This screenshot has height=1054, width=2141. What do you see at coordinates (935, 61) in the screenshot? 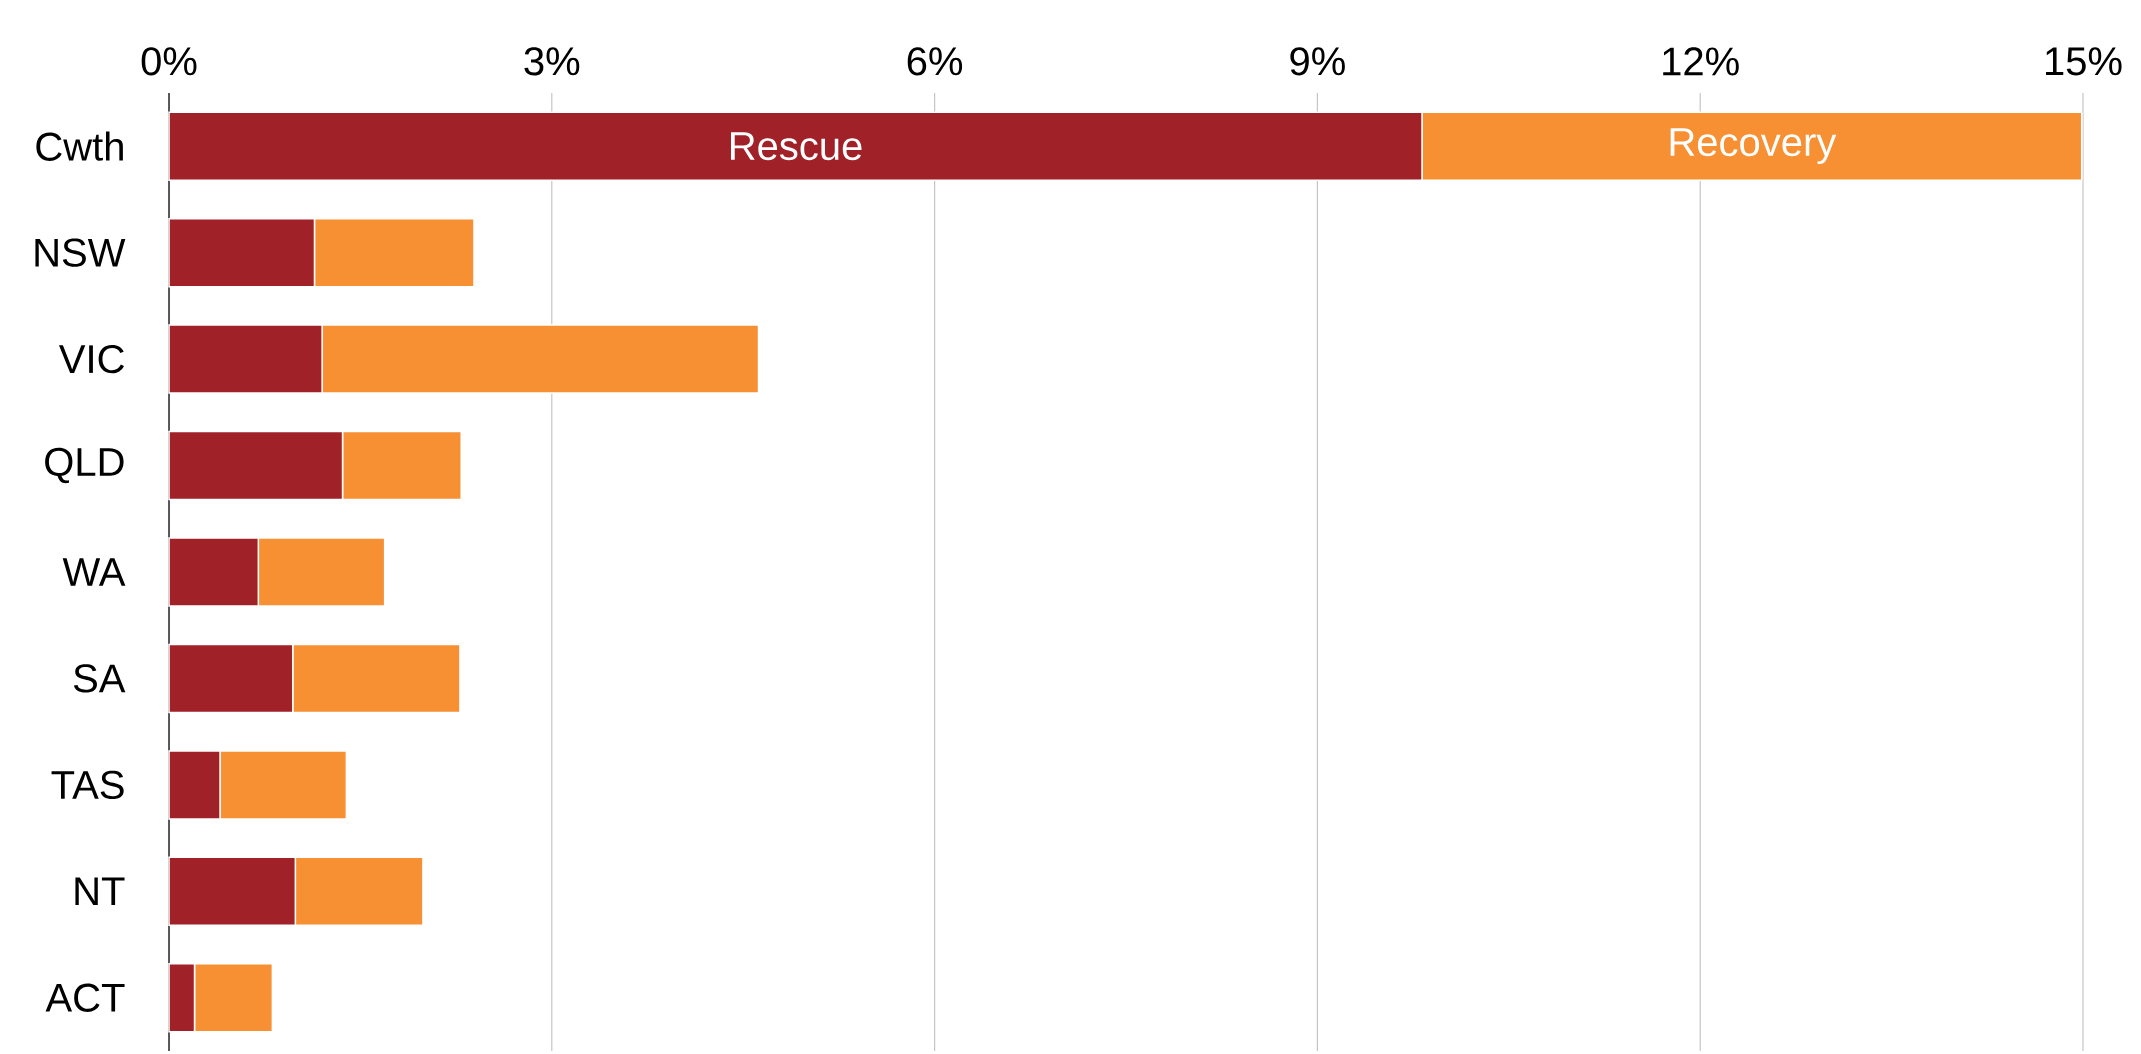
I see `x-tick-label: 6%` at bounding box center [935, 61].